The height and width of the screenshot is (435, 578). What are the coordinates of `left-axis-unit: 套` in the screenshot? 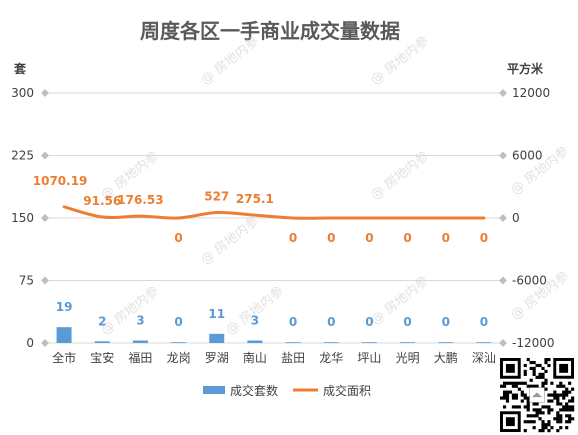 It's located at (20, 68).